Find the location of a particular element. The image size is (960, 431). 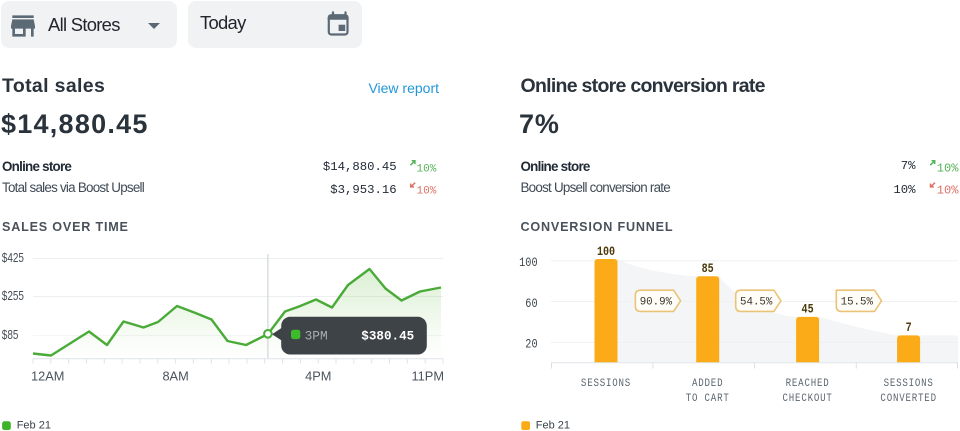

svg-text: 4PM is located at coordinates (318, 376).